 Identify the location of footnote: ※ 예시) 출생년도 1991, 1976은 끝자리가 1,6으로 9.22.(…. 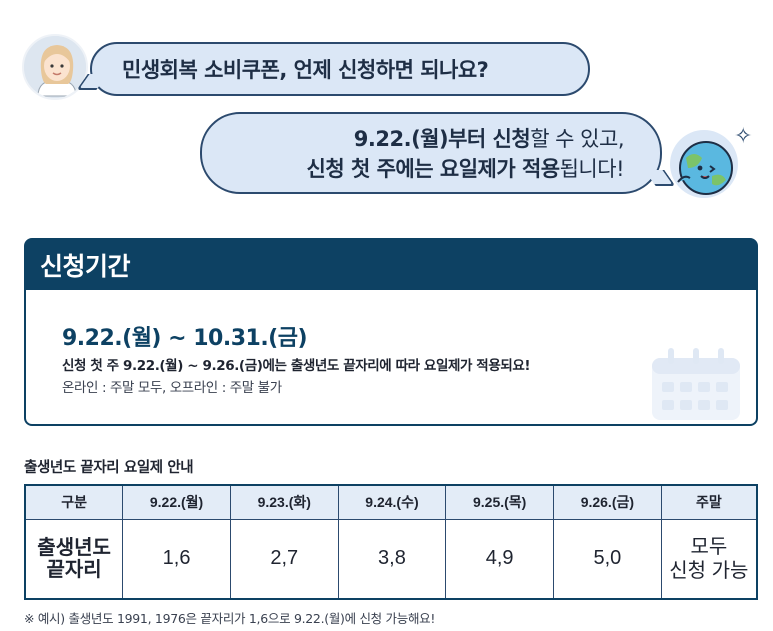
(230, 618).